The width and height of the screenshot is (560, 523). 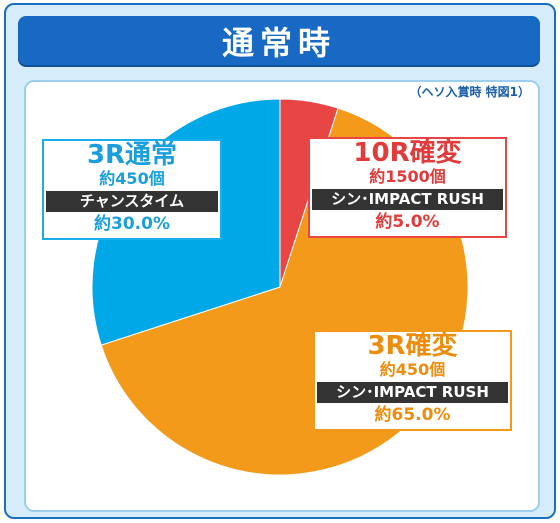 I want to click on chart-title: 通常時, so click(x=278, y=42).